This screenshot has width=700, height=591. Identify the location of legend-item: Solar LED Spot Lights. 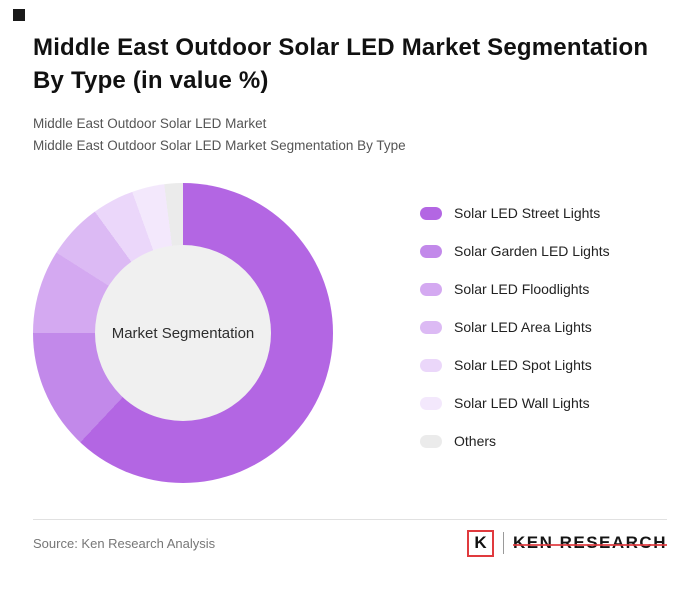
(515, 365).